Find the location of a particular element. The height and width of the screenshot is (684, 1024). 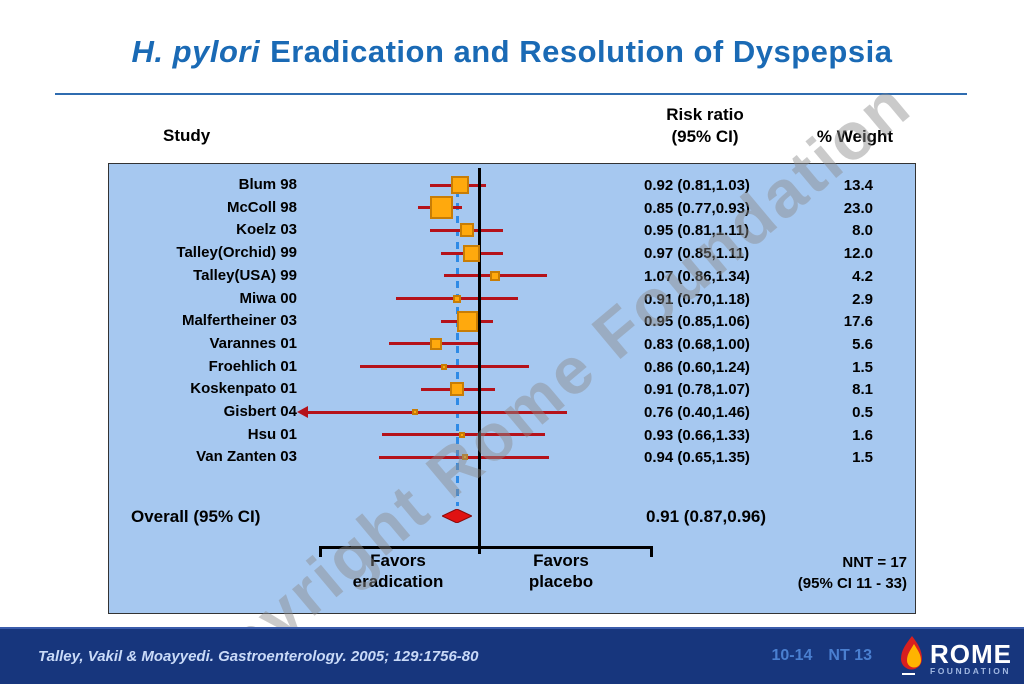

study-label: Talley(Orchid) 99 is located at coordinates (236, 253).